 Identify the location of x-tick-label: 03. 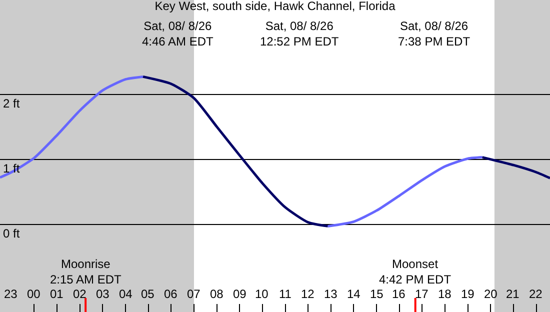
(103, 294).